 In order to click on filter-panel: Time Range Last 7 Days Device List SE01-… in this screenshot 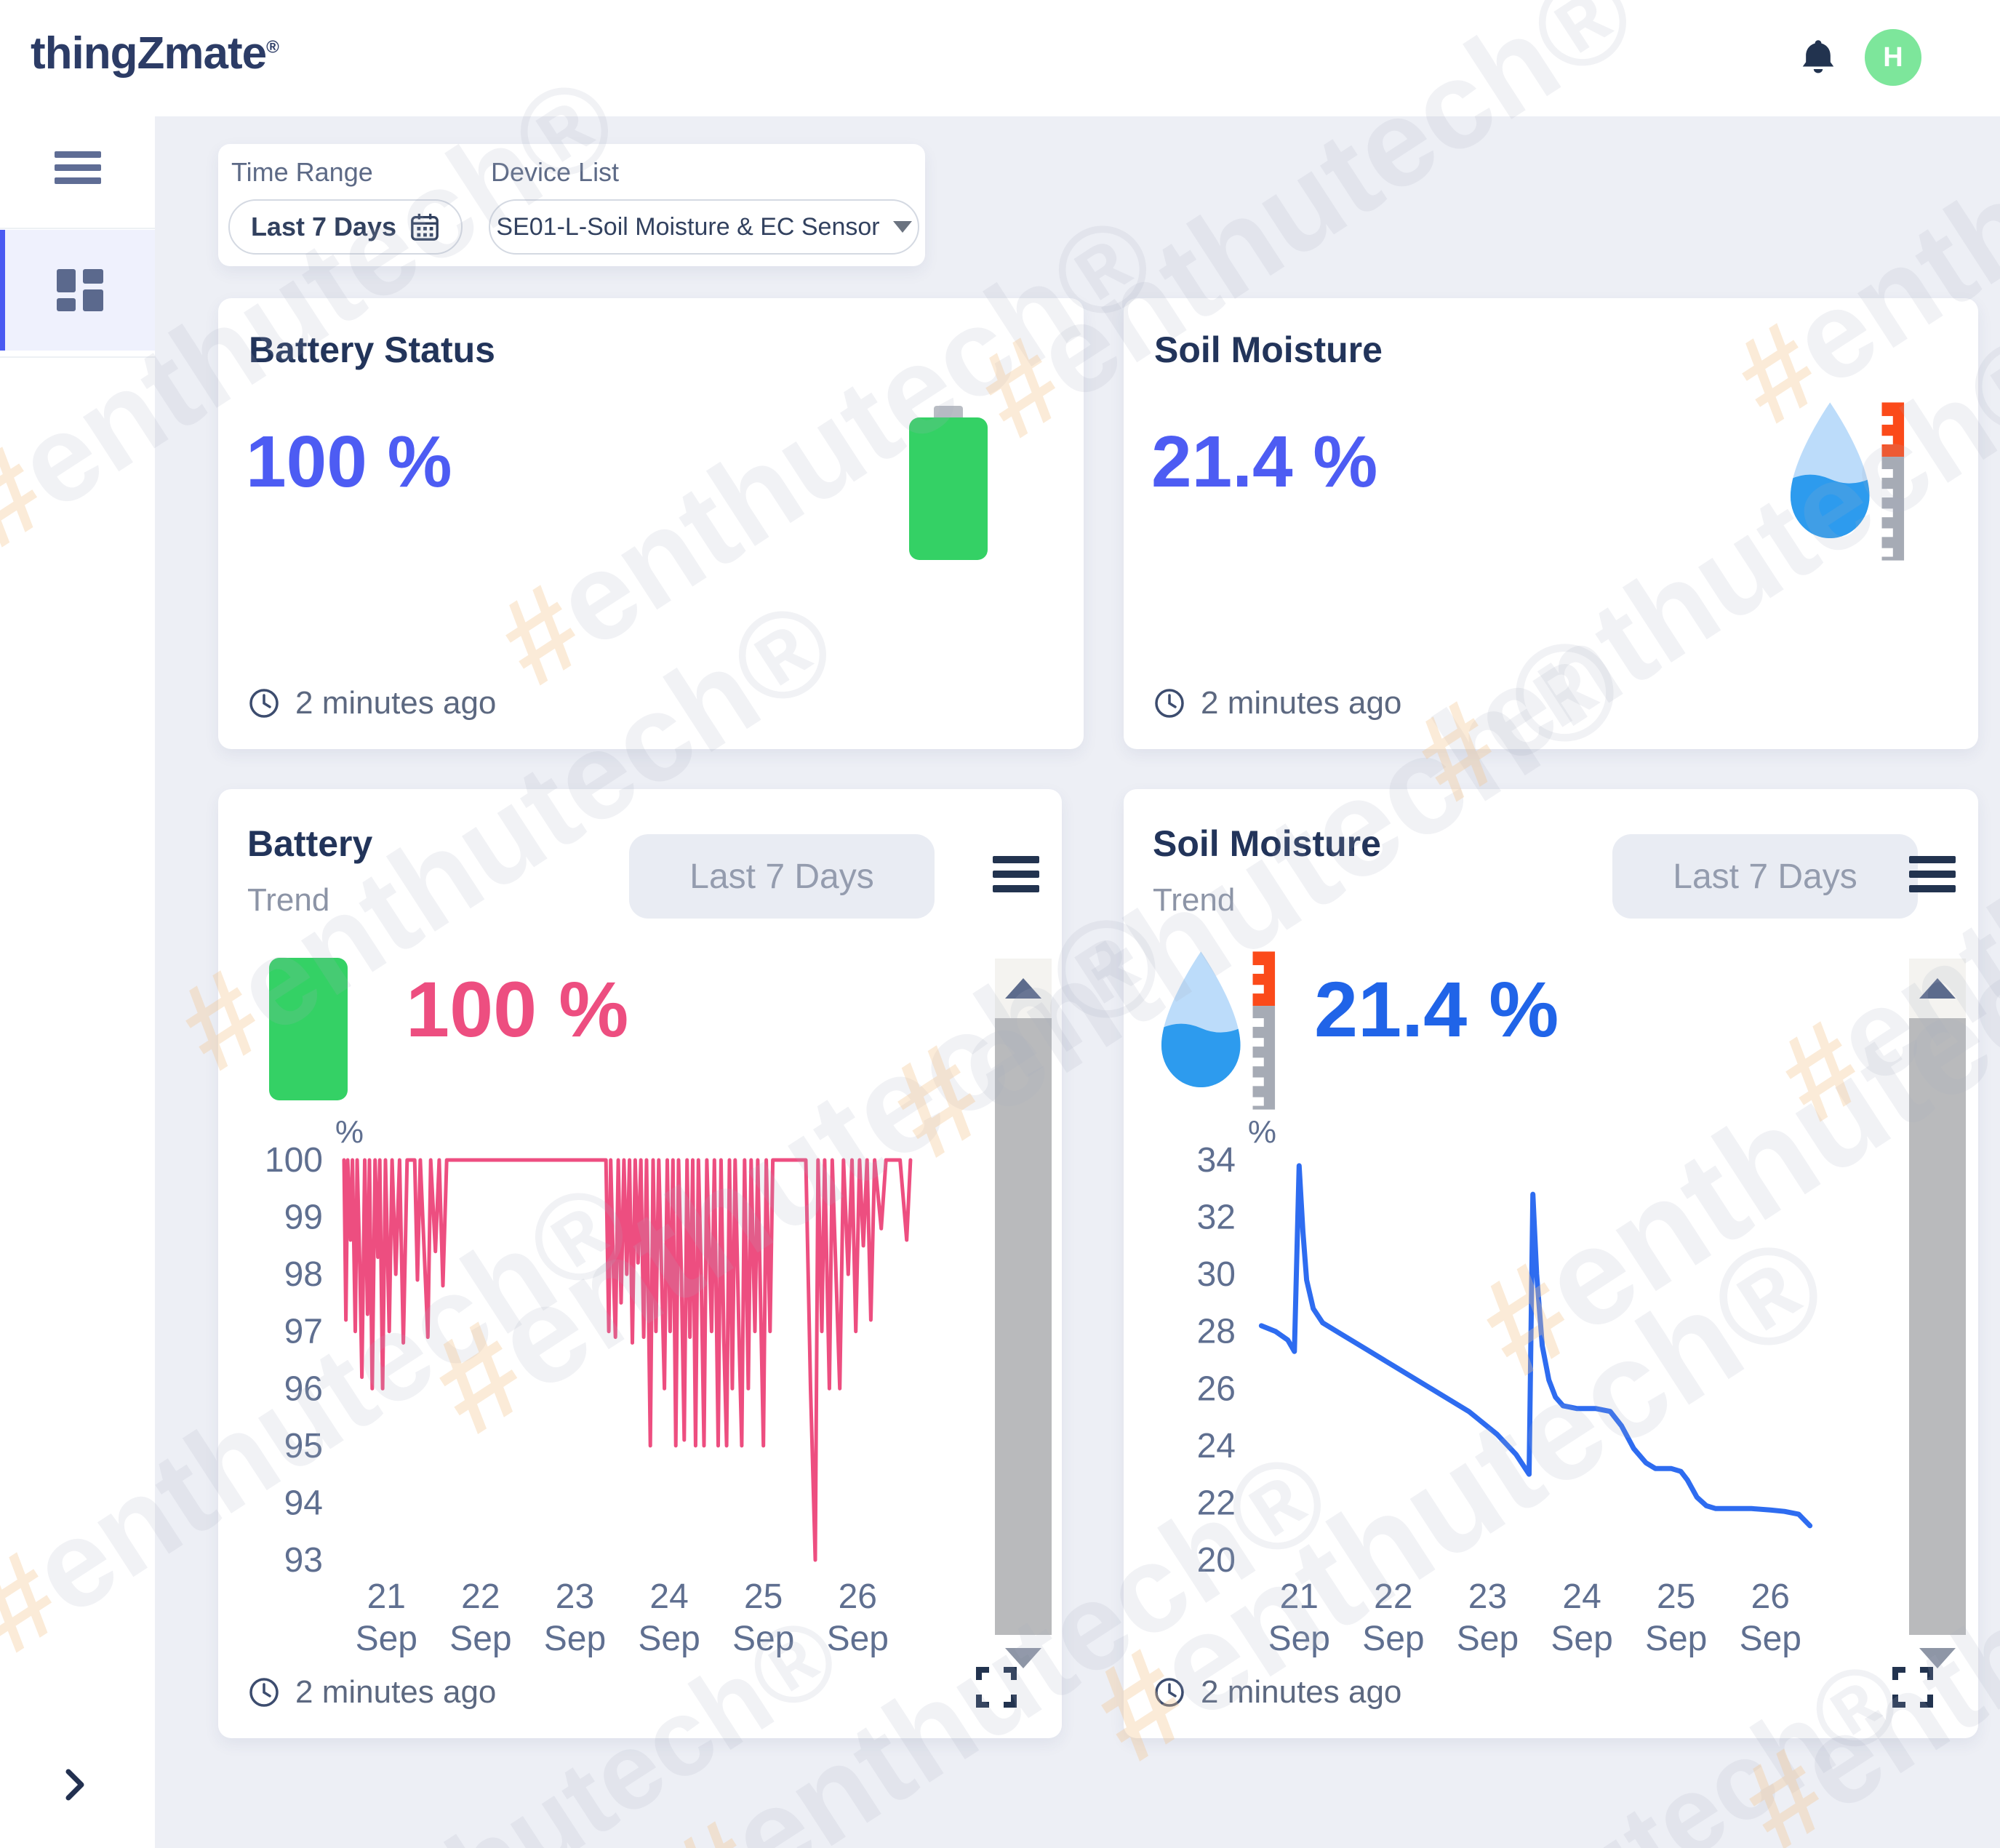, I will do `click(571, 205)`.